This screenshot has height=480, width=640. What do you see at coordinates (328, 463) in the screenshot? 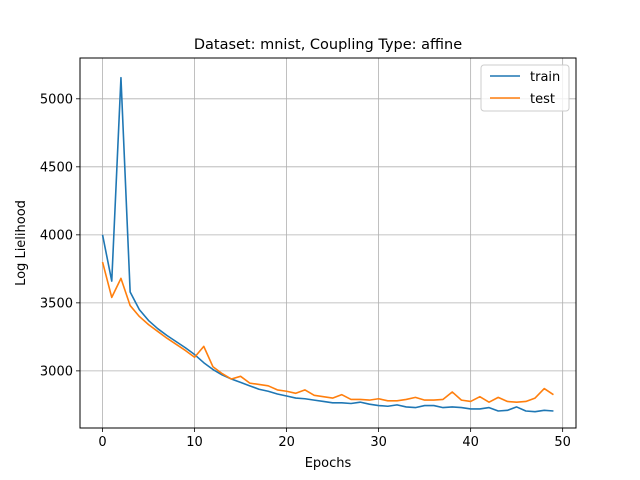
I see `x-axis-label: Epochs` at bounding box center [328, 463].